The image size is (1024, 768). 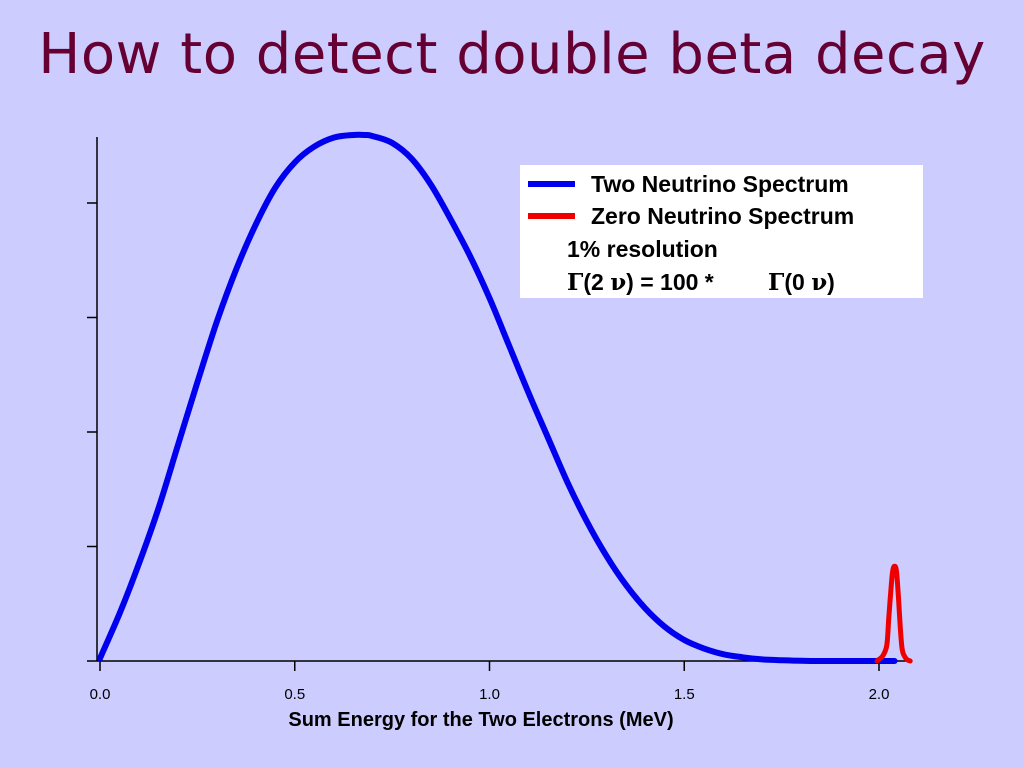 I want to click on legend-entry-zero-neutrino: Zero Neutrino Spectrum, so click(x=722, y=216).